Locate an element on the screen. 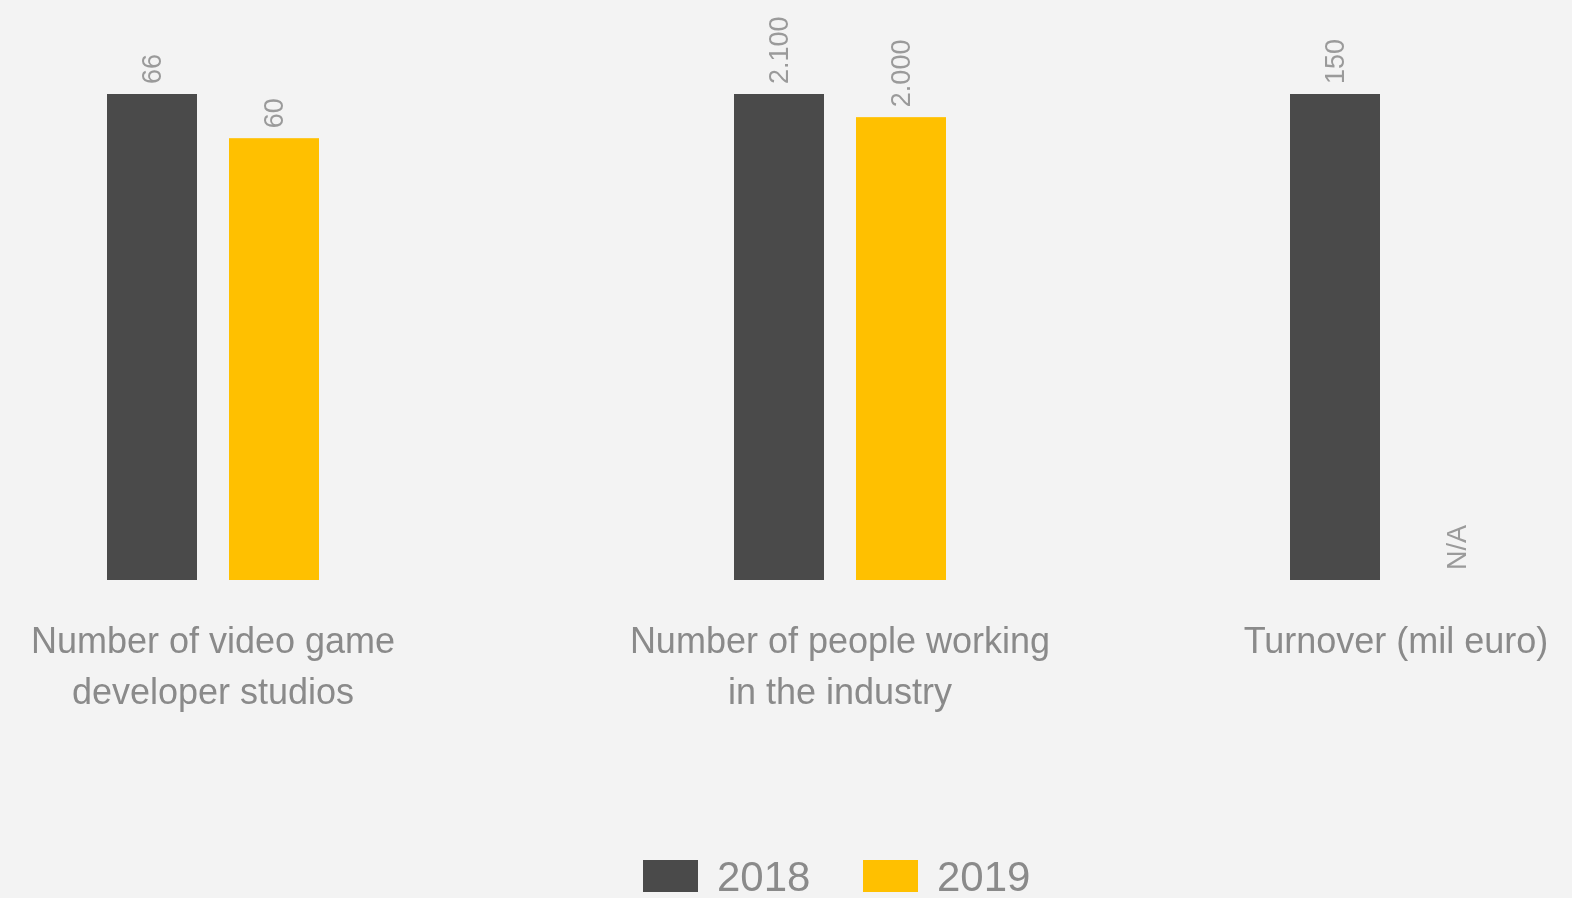 The height and width of the screenshot is (898, 1572). data-label: 60 is located at coordinates (274, 113).